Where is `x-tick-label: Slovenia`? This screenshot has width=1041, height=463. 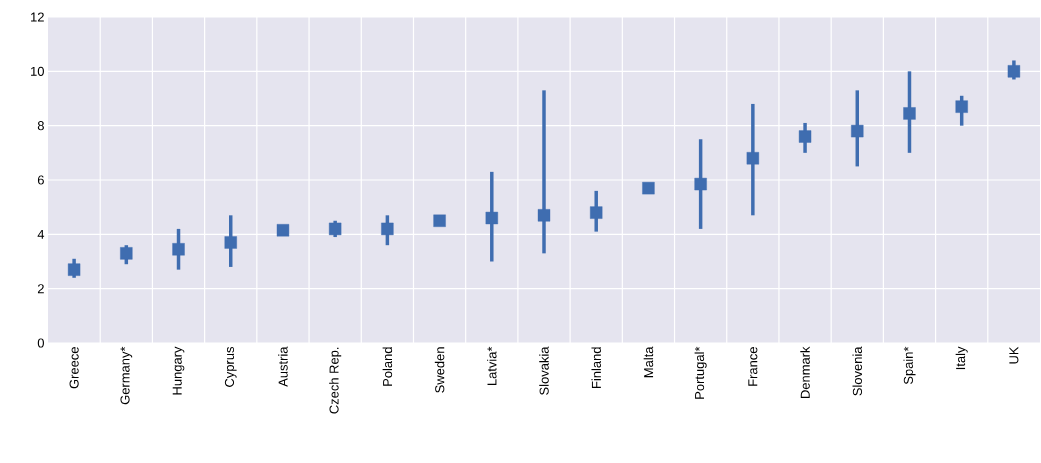 x-tick-label: Slovenia is located at coordinates (857, 371).